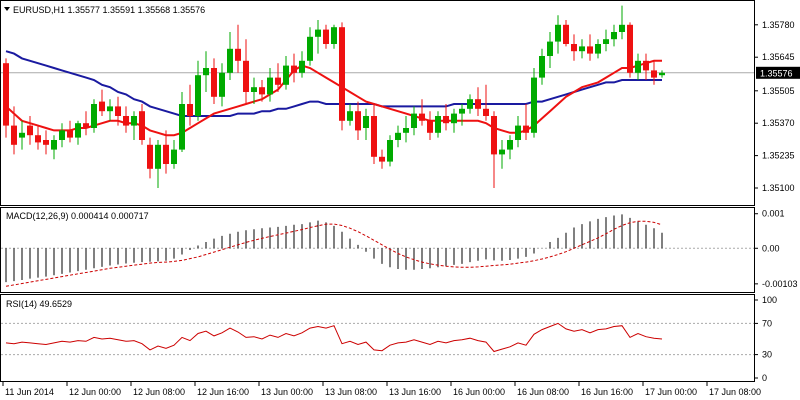  Describe the element at coordinates (351, 392) in the screenshot. I see `time-tick-label: 13 Jun 08:00` at that location.